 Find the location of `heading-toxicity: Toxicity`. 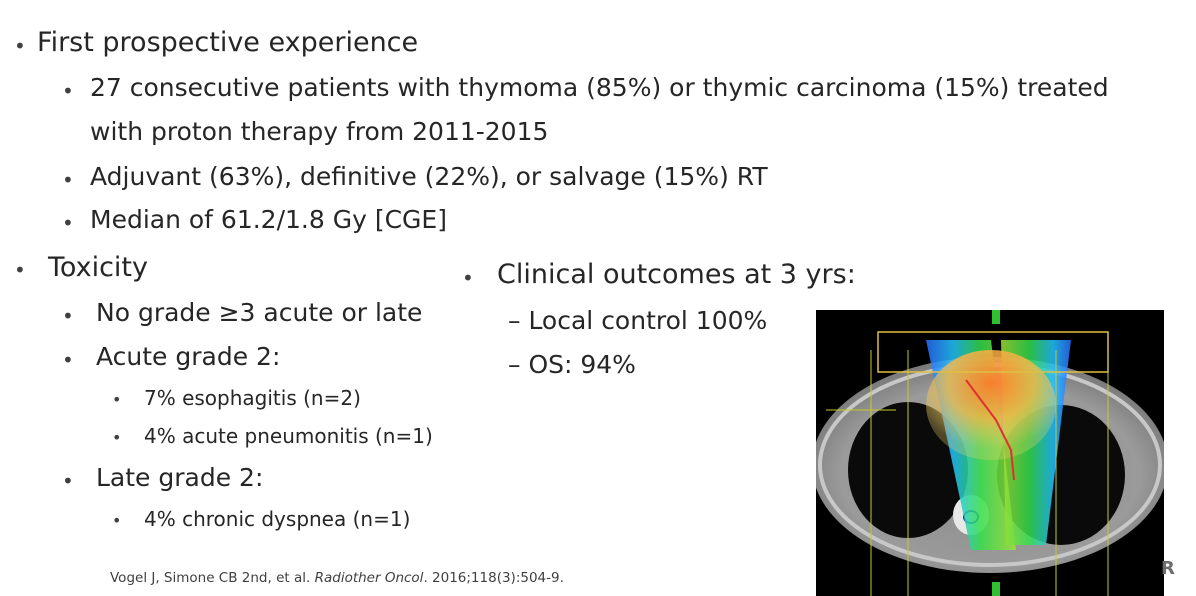

heading-toxicity: Toxicity is located at coordinates (98, 267).